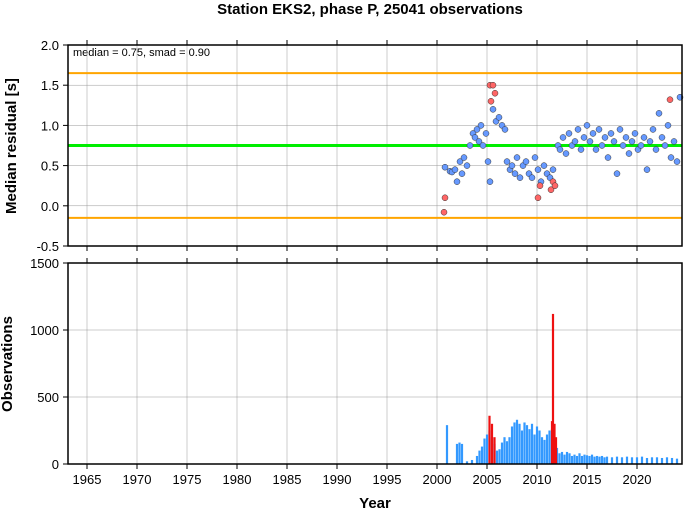 This screenshot has height=516, width=685. What do you see at coordinates (637, 479) in the screenshot?
I see `x-tick-label: 2020` at bounding box center [637, 479].